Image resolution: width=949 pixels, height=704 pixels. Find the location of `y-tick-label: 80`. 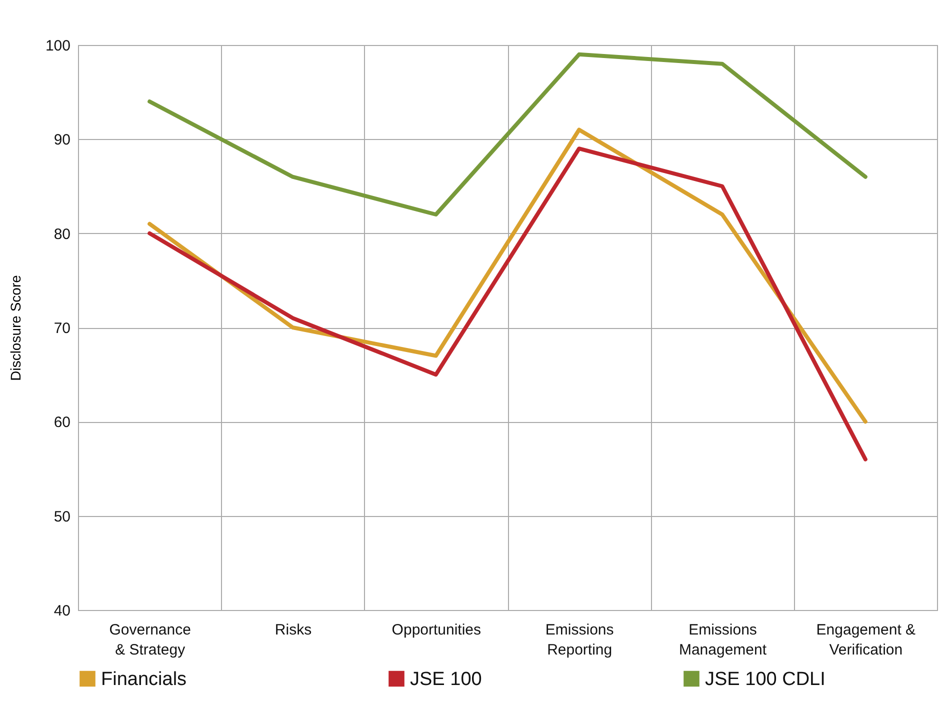

y-tick-label: 80 is located at coordinates (62, 234).